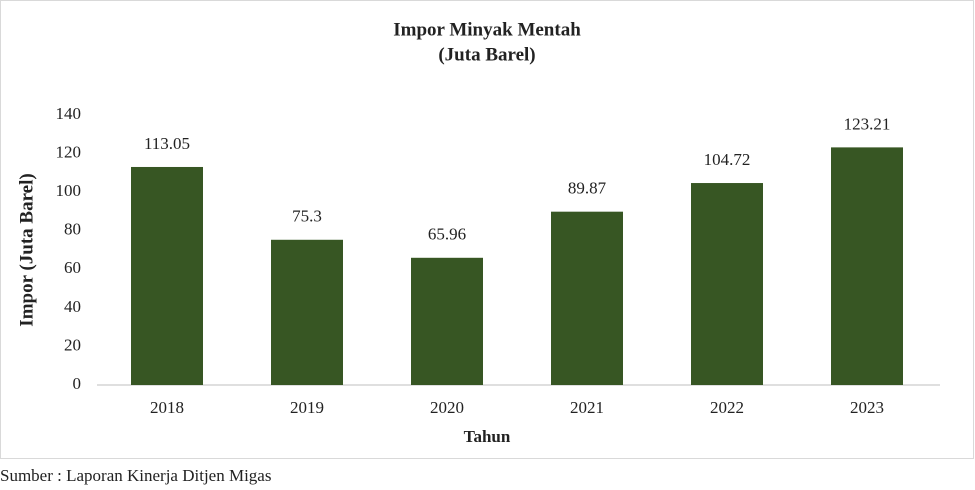 The image size is (975, 490). What do you see at coordinates (867, 407) in the screenshot?
I see `x-tick-label: 2023` at bounding box center [867, 407].